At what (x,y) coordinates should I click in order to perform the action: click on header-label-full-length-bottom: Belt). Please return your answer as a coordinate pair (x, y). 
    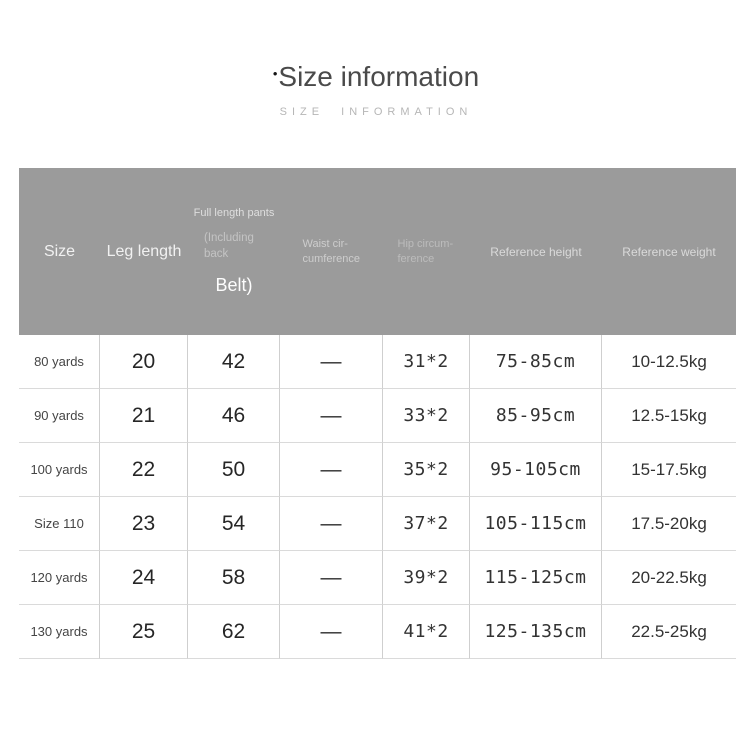
    Looking at the image, I should click on (234, 285).